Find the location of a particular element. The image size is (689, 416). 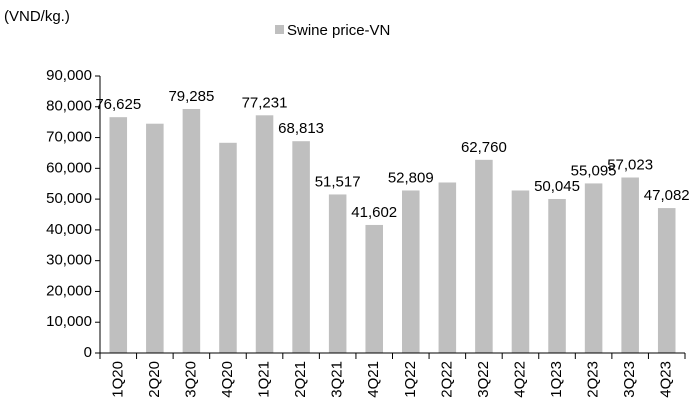

x-tick-label: 2Q23 is located at coordinates (593, 379).